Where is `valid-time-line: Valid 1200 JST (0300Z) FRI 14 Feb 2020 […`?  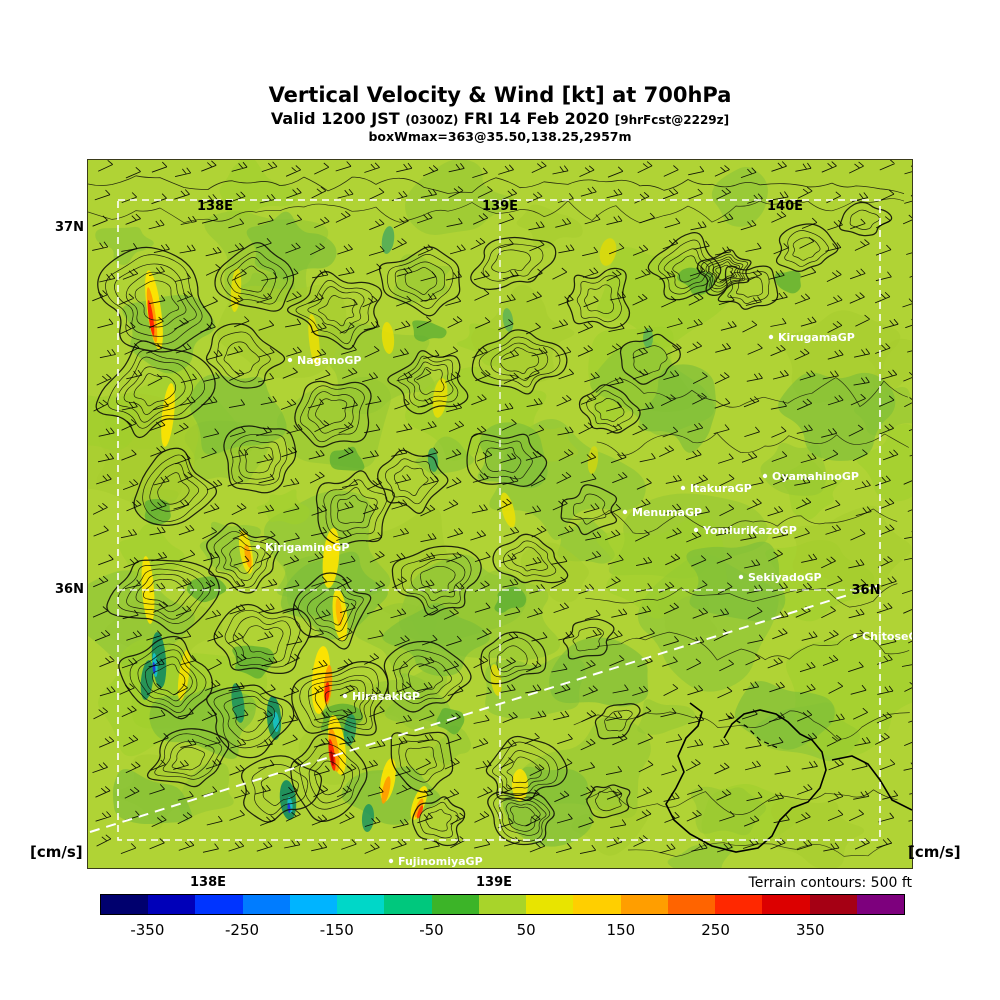
valid-time-line: Valid 1200 JST (0300Z) FRI 14 Feb 2020 [… is located at coordinates (500, 119).